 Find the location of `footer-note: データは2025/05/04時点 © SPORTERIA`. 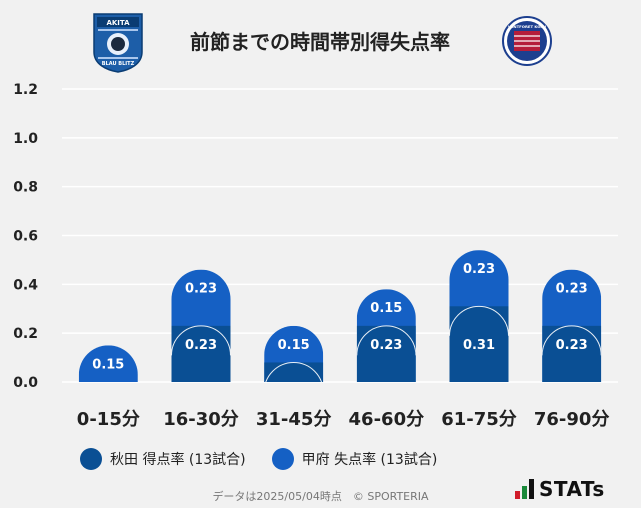

footer-note: データは2025/05/04時点 © SPORTERIA is located at coordinates (320, 496).